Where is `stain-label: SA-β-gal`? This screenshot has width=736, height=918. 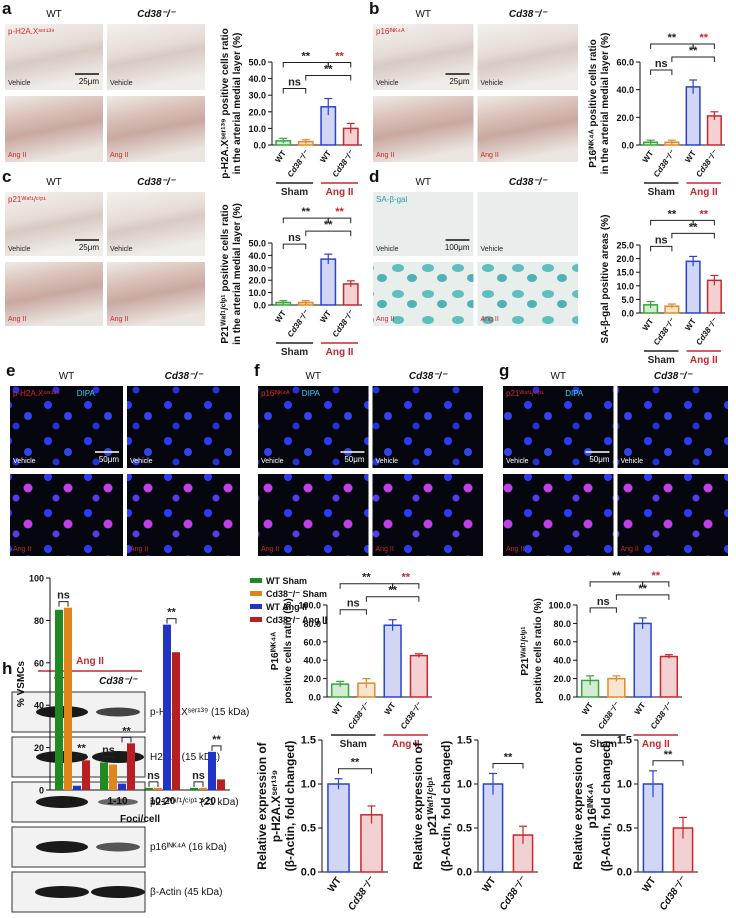 stain-label: SA-β-gal is located at coordinates (392, 199).